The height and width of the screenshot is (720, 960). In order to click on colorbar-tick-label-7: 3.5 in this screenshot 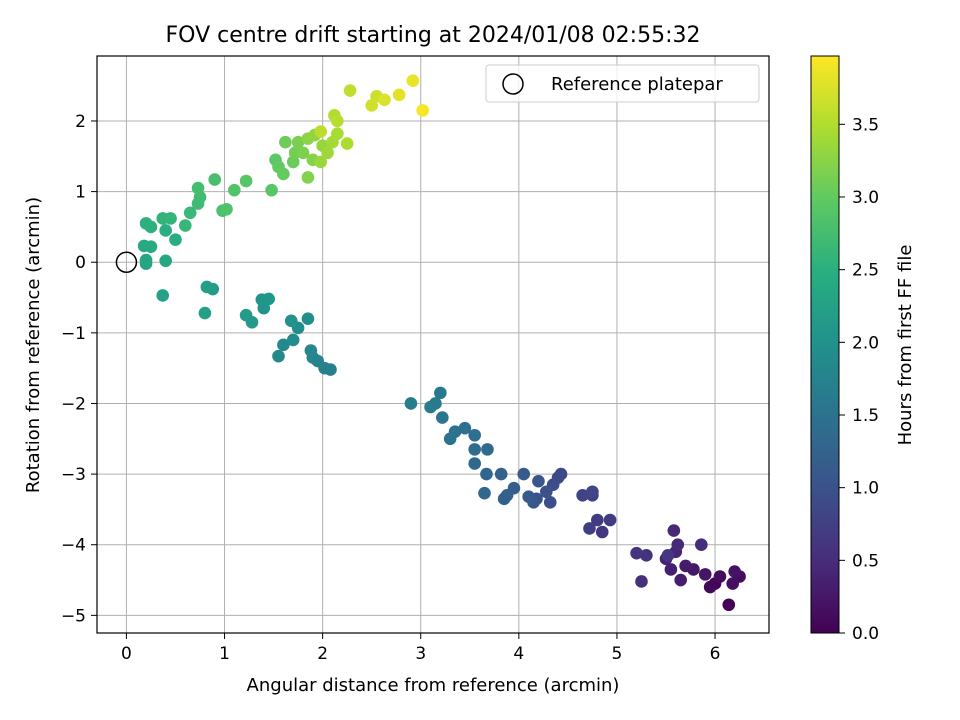, I will do `click(865, 125)`.